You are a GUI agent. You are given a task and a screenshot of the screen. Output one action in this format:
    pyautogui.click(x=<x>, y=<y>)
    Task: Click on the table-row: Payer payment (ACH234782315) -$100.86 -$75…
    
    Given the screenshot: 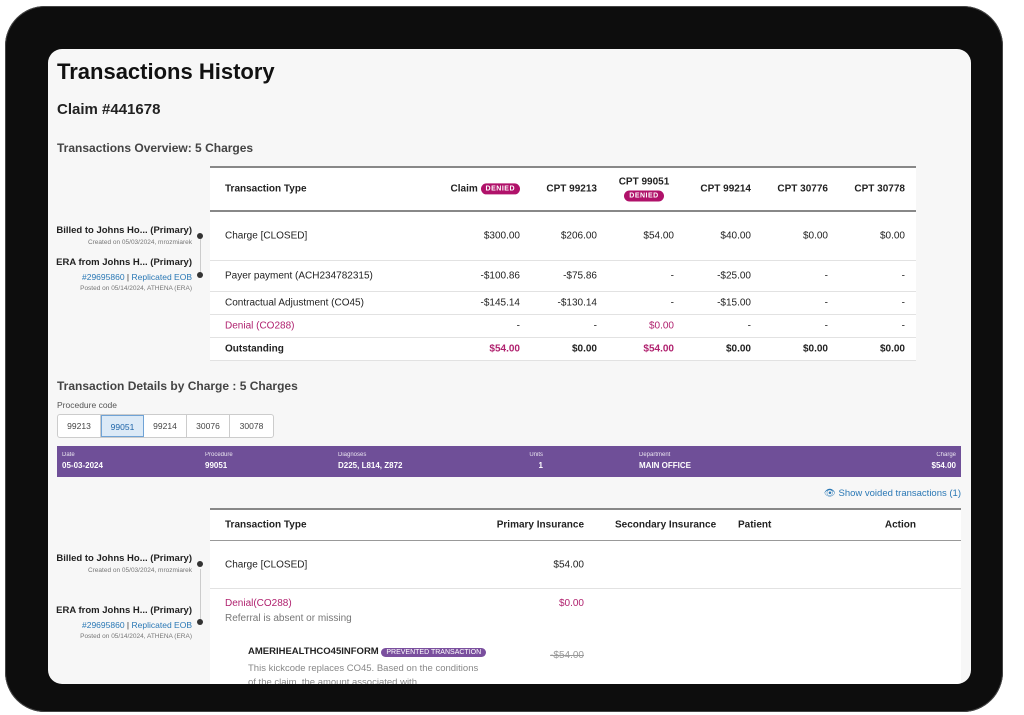 What is the action you would take?
    pyautogui.click(x=563, y=276)
    